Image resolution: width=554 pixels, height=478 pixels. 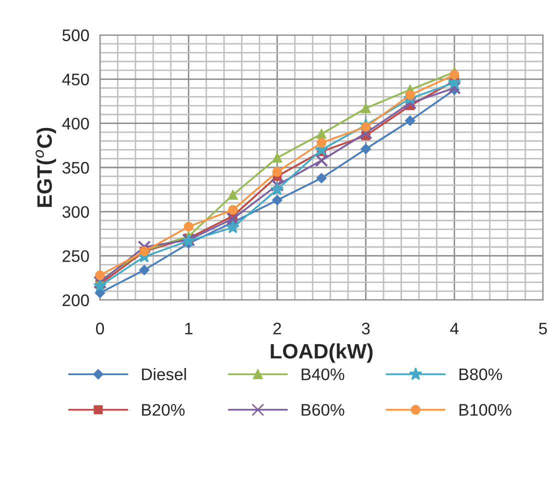 I want to click on y-tick-label: 300, so click(x=75, y=212).